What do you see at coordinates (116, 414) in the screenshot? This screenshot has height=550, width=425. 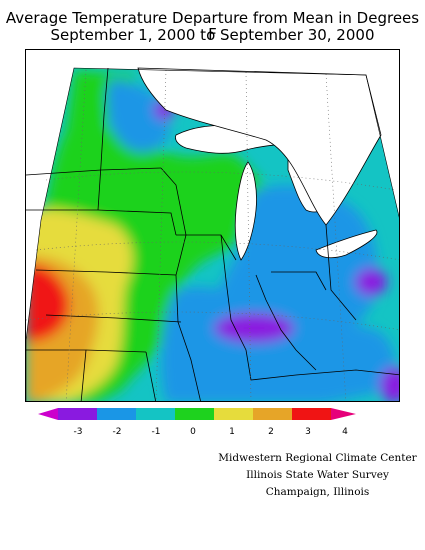 I see `legend-swatch-minus2` at bounding box center [116, 414].